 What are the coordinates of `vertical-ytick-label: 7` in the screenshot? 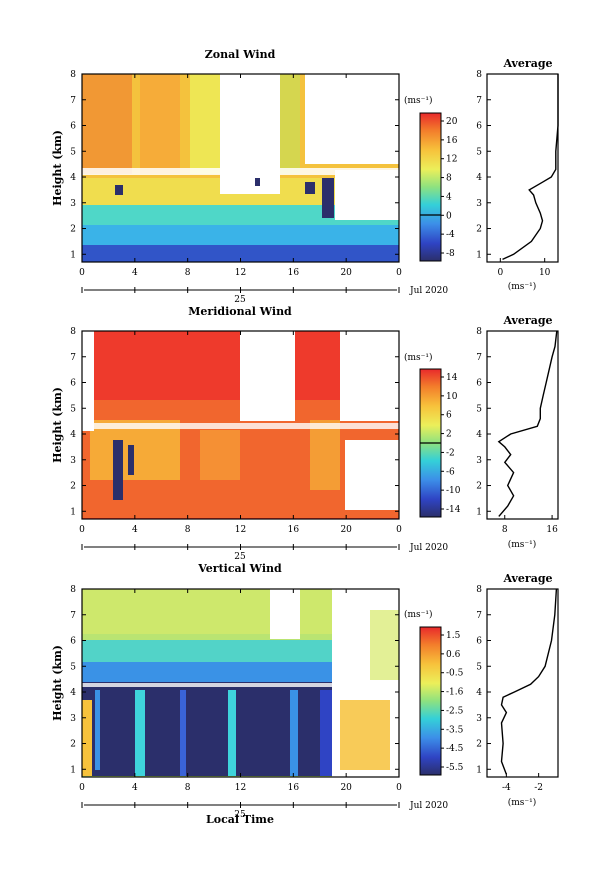 It's located at (73, 616).